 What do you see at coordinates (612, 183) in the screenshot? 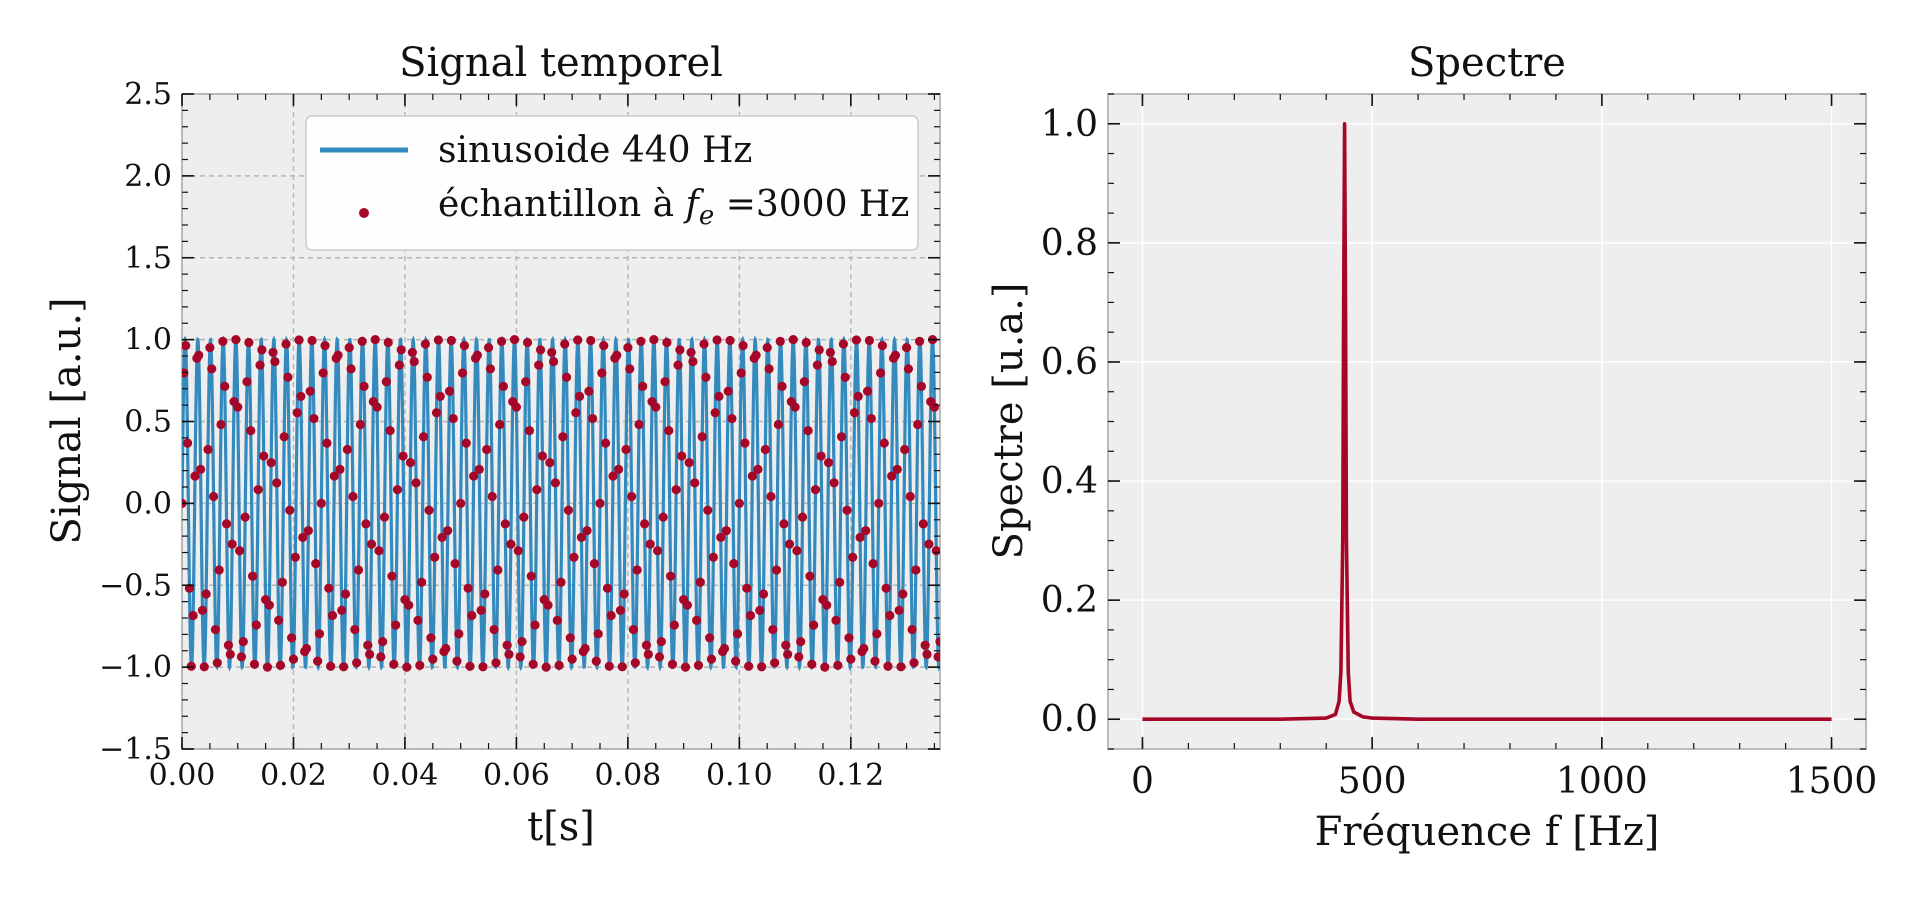
I see `legend-box` at bounding box center [612, 183].